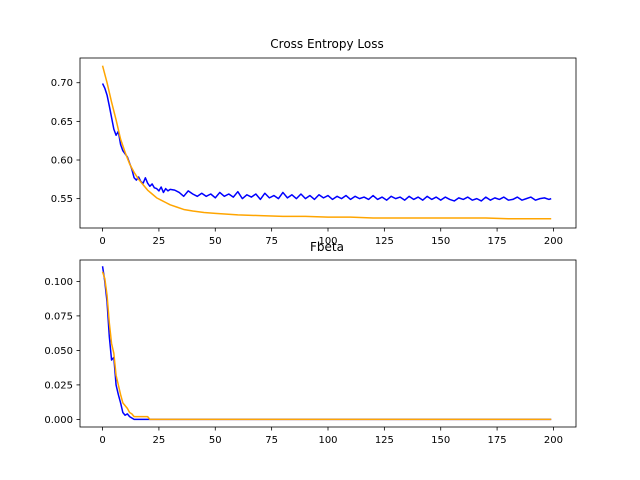 The width and height of the screenshot is (640, 480). Describe the element at coordinates (384, 241) in the screenshot. I see `loss-x-tick-label: 125` at that location.